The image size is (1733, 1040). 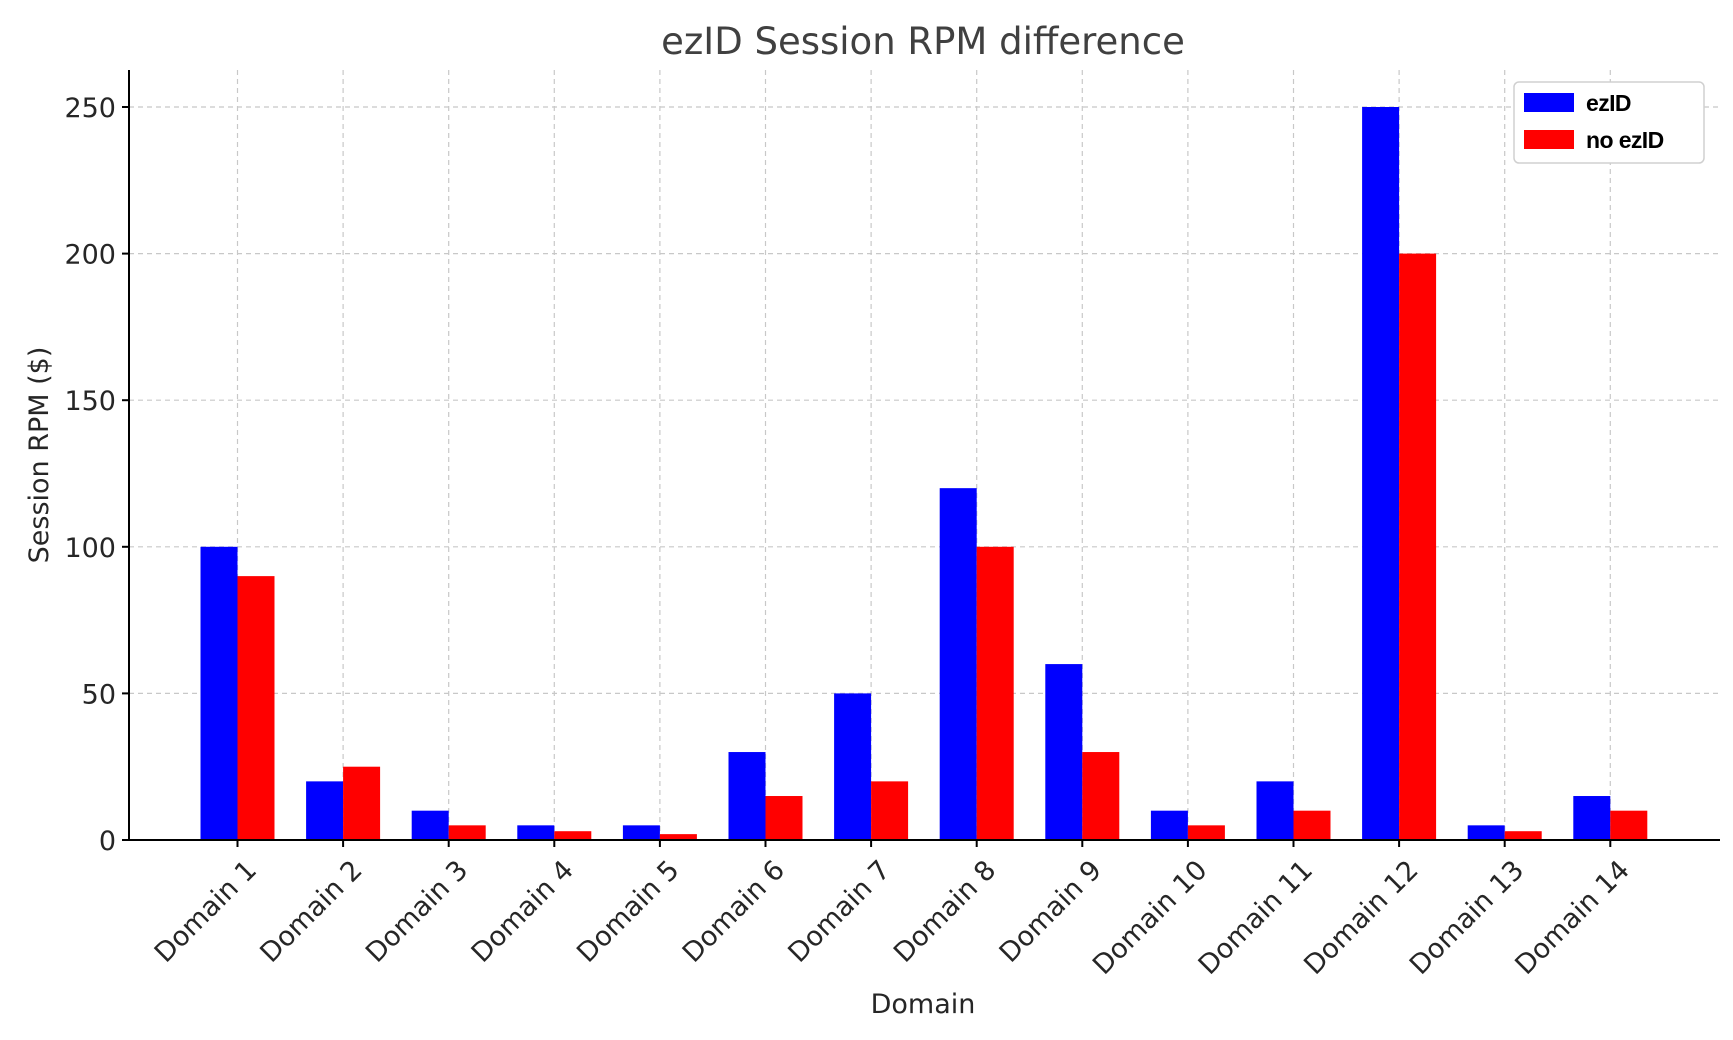 What do you see at coordinates (1625, 140) in the screenshot?
I see `legend-label-no-ezid: no ezID` at bounding box center [1625, 140].